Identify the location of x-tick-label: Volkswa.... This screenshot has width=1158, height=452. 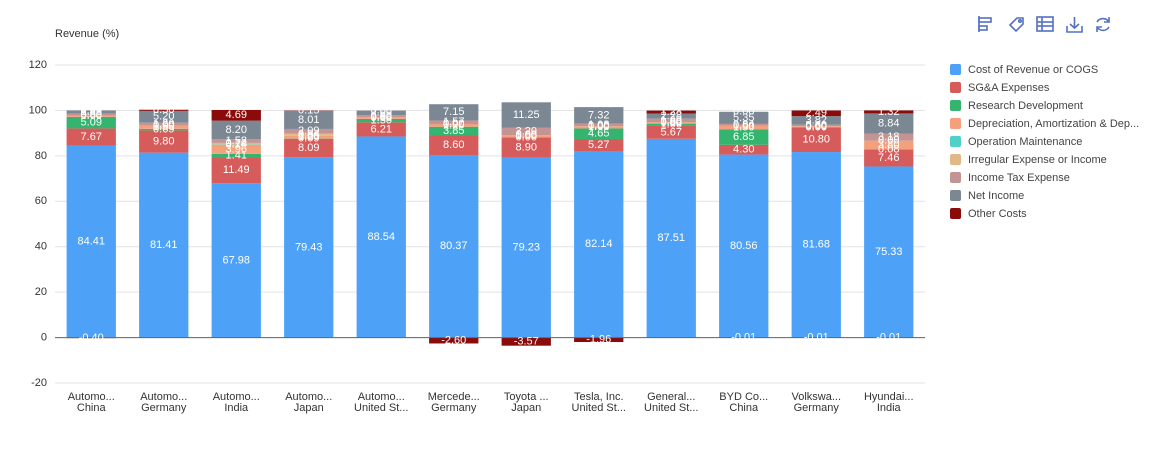
(816, 397).